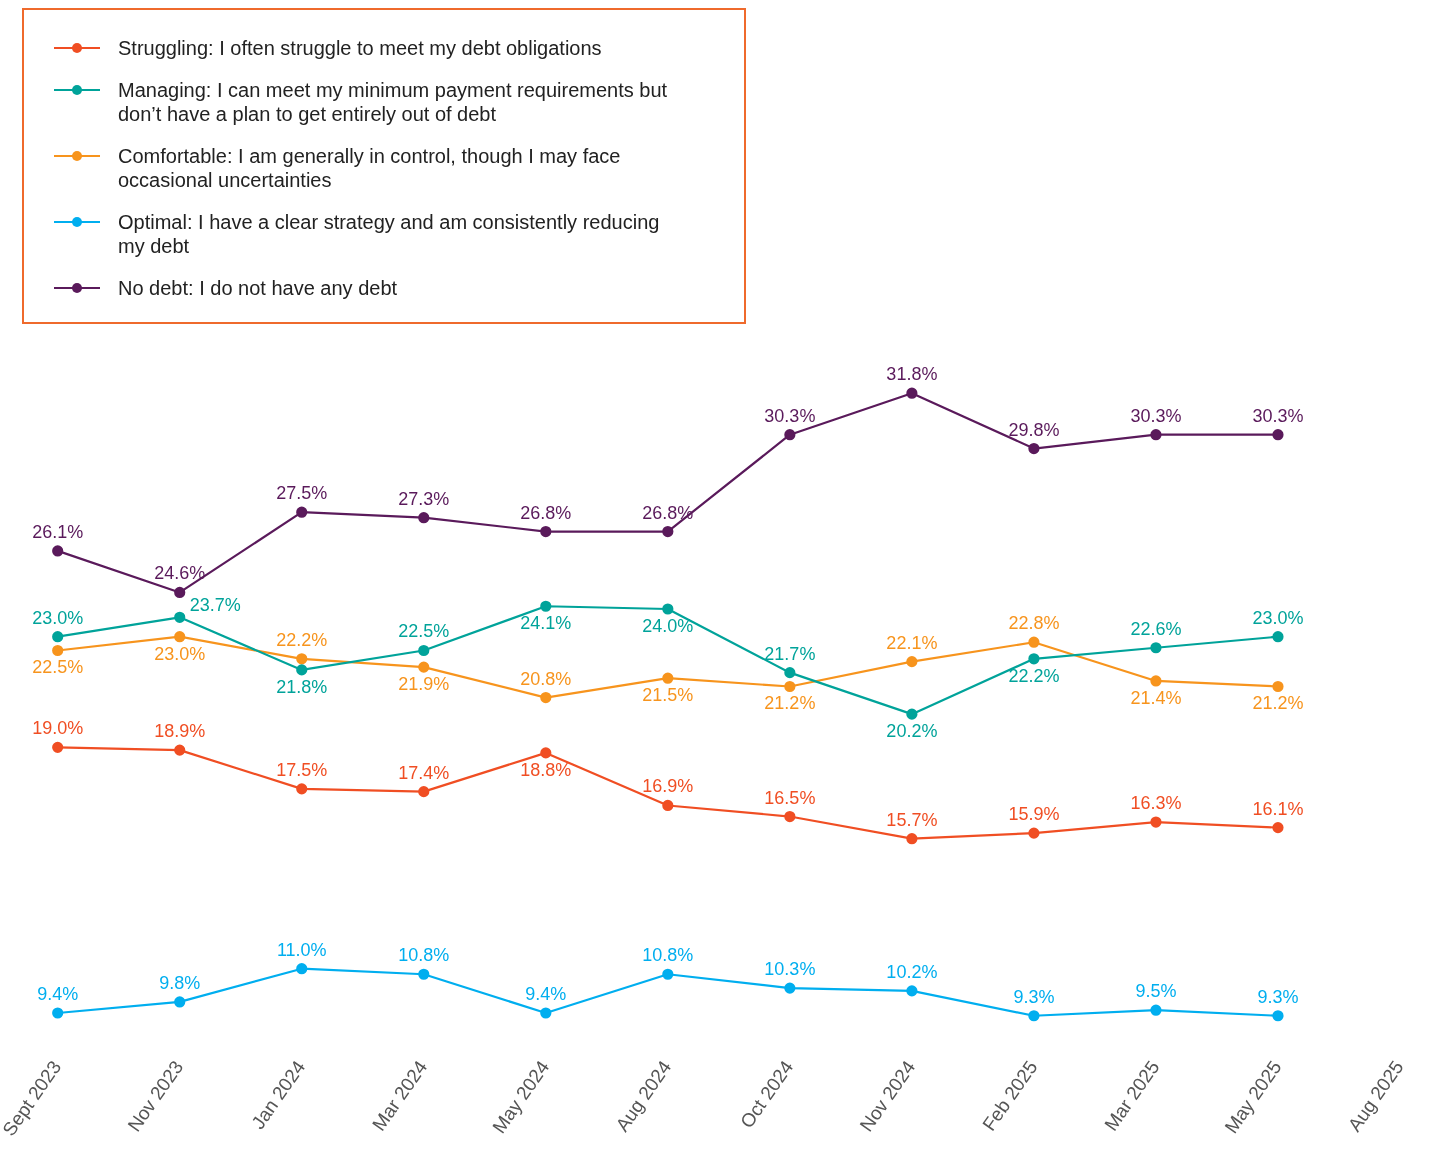 The image size is (1440, 1153). What do you see at coordinates (1034, 623) in the screenshot?
I see `data-label: 22.8%` at bounding box center [1034, 623].